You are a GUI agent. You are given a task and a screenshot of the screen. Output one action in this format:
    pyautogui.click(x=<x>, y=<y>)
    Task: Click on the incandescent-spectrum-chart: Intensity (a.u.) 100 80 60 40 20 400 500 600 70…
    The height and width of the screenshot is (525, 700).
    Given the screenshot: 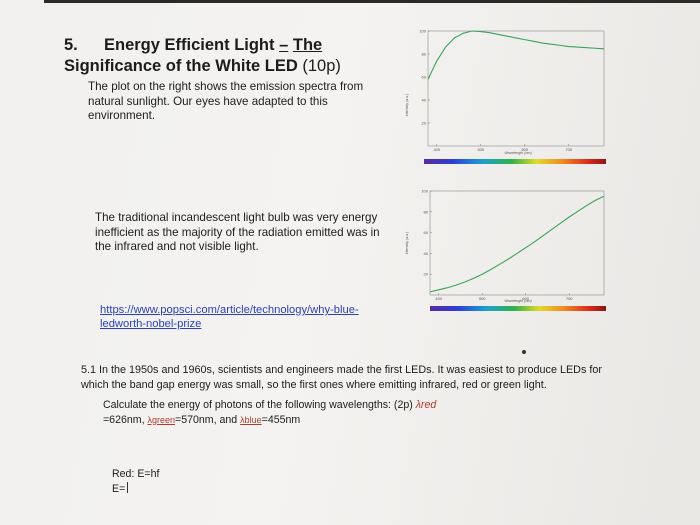 What is the action you would take?
    pyautogui.click(x=505, y=250)
    